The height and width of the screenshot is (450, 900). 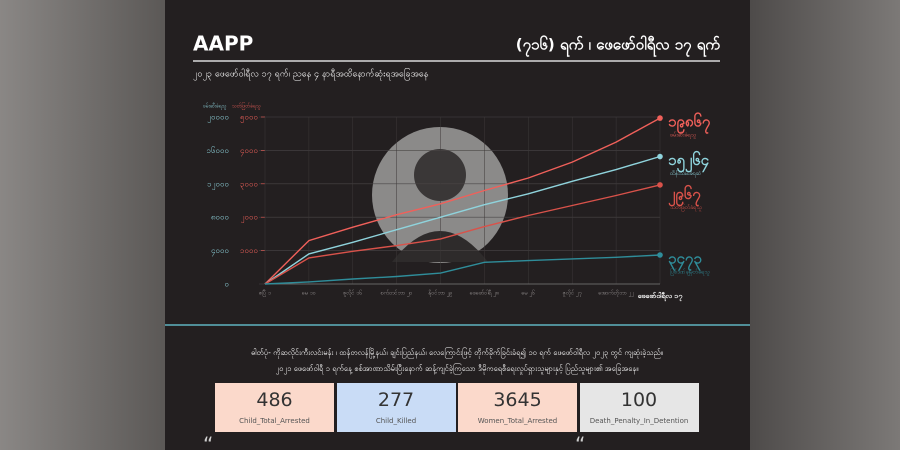 What do you see at coordinates (218, 118) in the screenshot?
I see `y-tick-label: ၂၀၀၀၀` at bounding box center [218, 118].